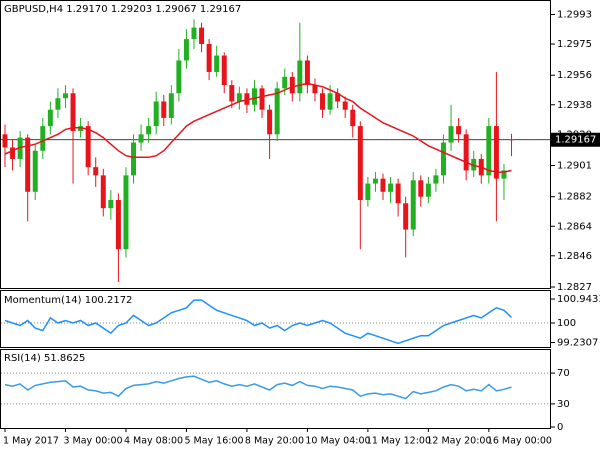 The width and height of the screenshot is (600, 450). I want to click on x-tick-label: 10 May 04:00, so click(337, 441).